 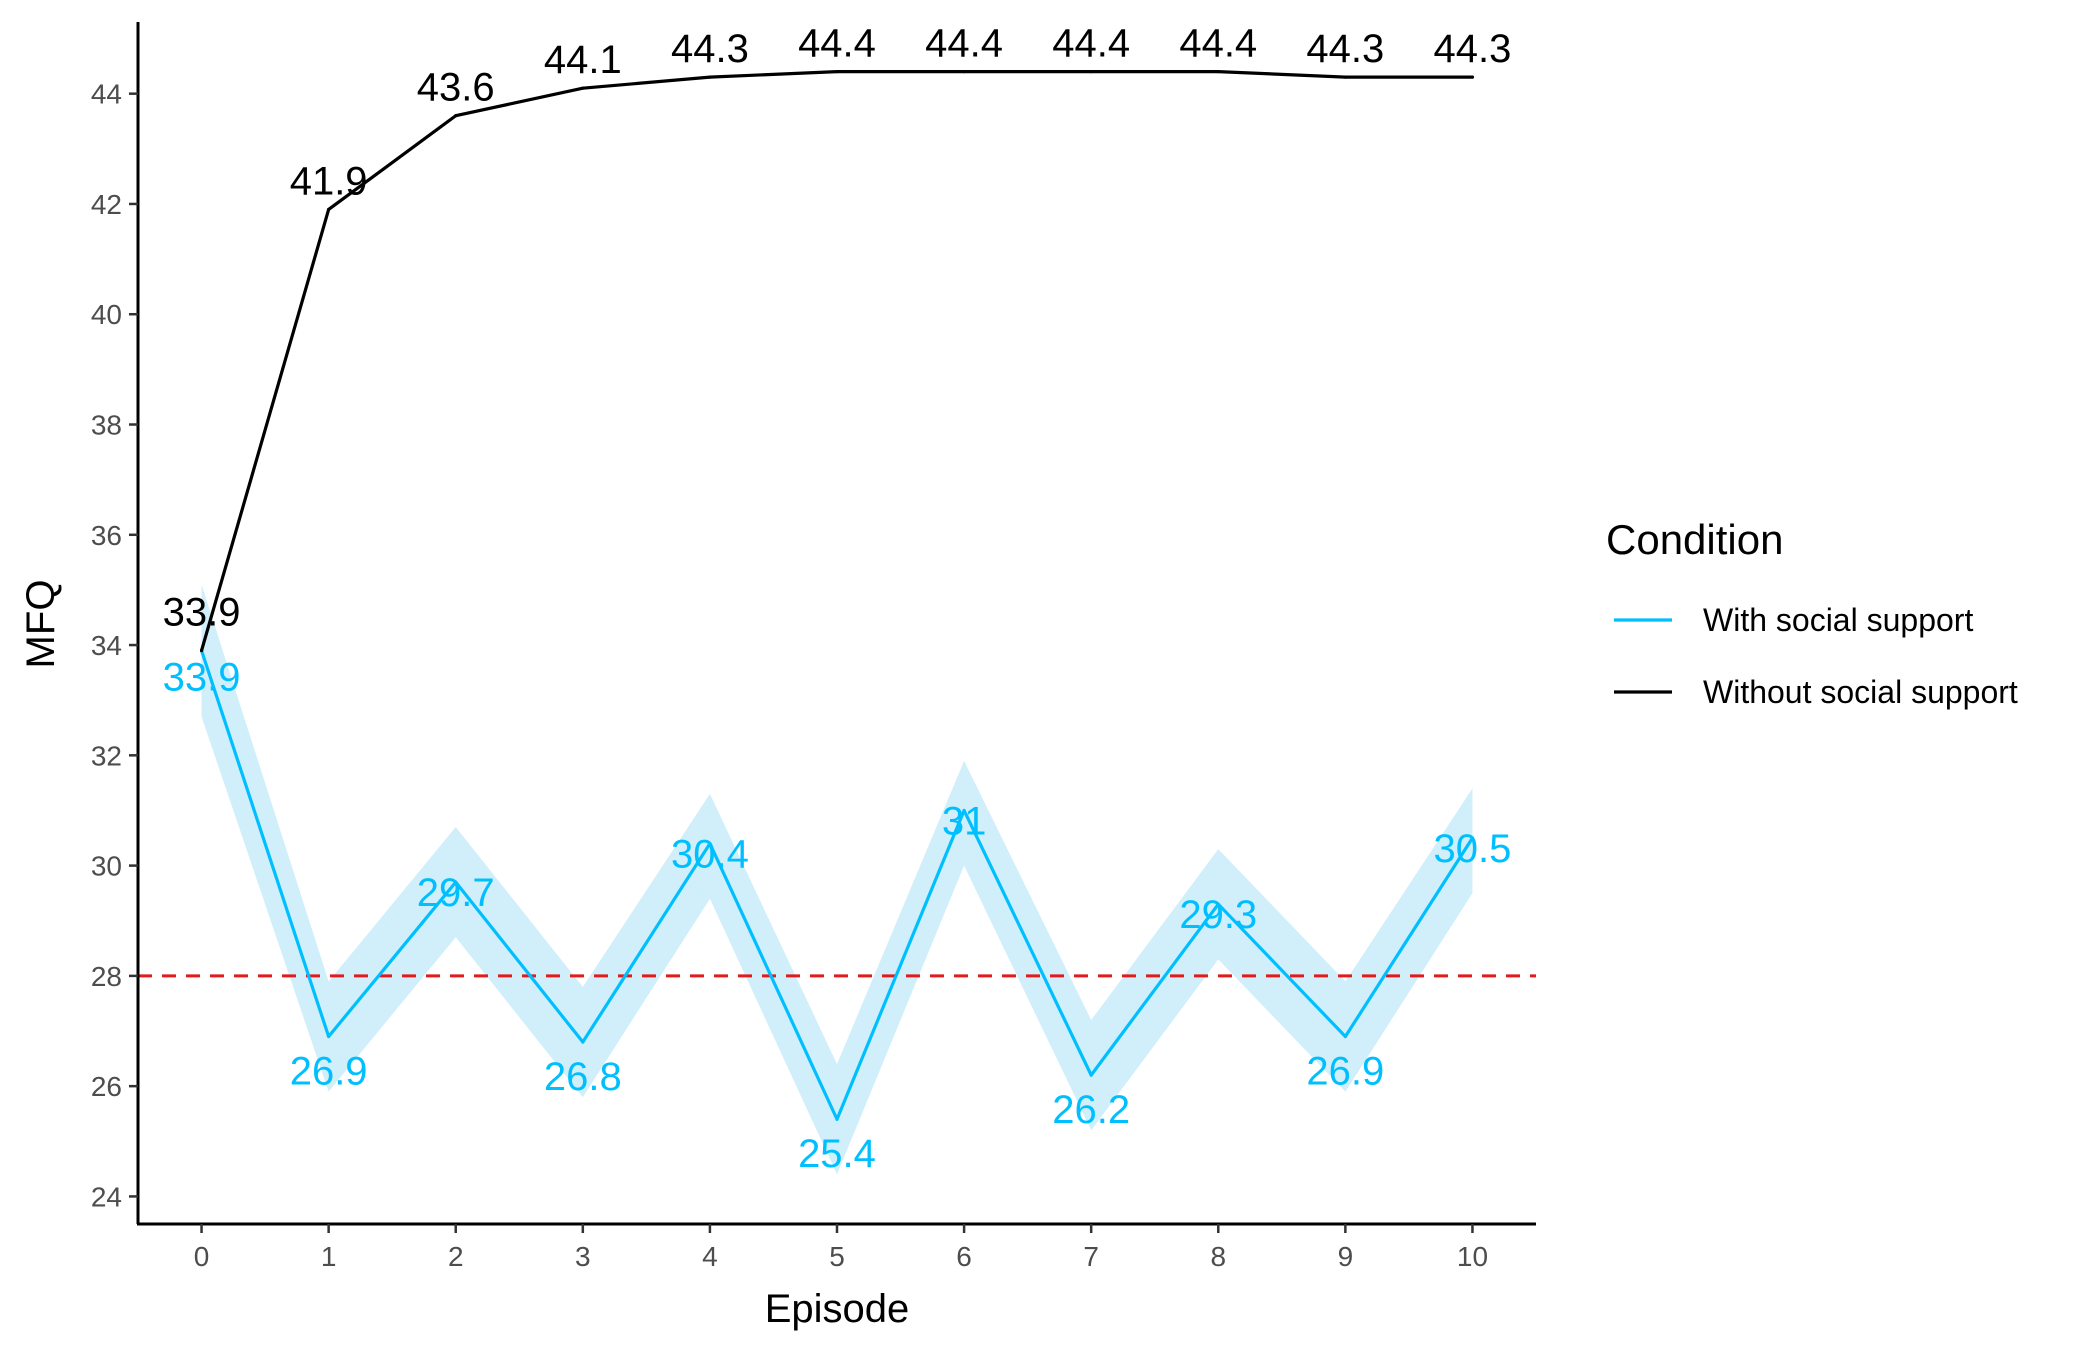 What do you see at coordinates (1473, 849) in the screenshot?
I see `data-label-0-10: 30.5` at bounding box center [1473, 849].